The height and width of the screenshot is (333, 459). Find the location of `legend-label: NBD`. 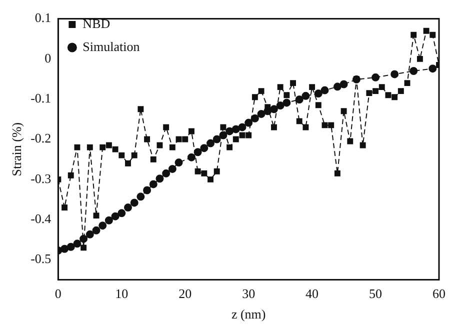

legend-label: NBD is located at coordinates (96, 23).